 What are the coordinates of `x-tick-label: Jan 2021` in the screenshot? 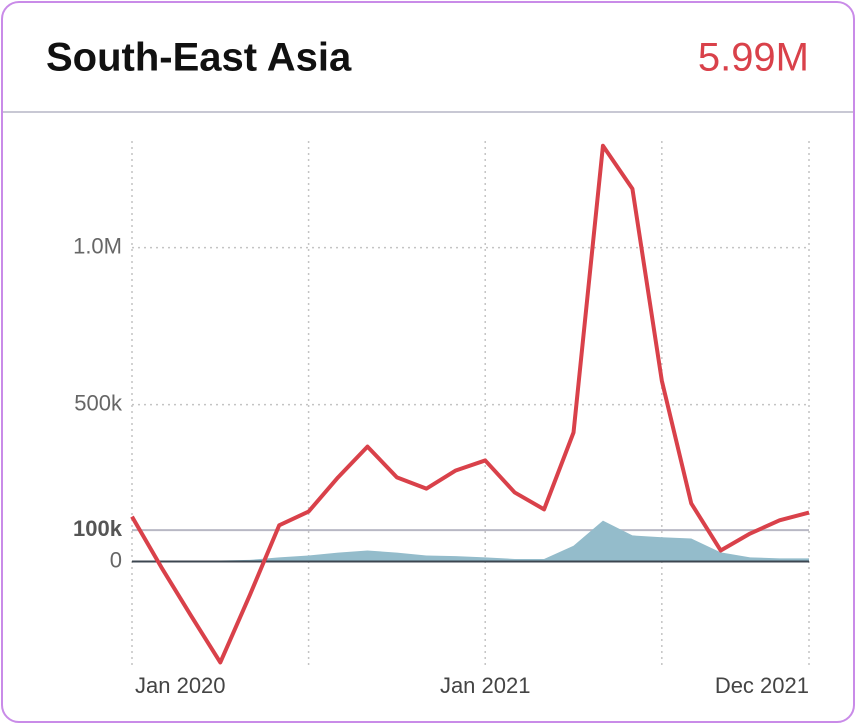 It's located at (485, 685).